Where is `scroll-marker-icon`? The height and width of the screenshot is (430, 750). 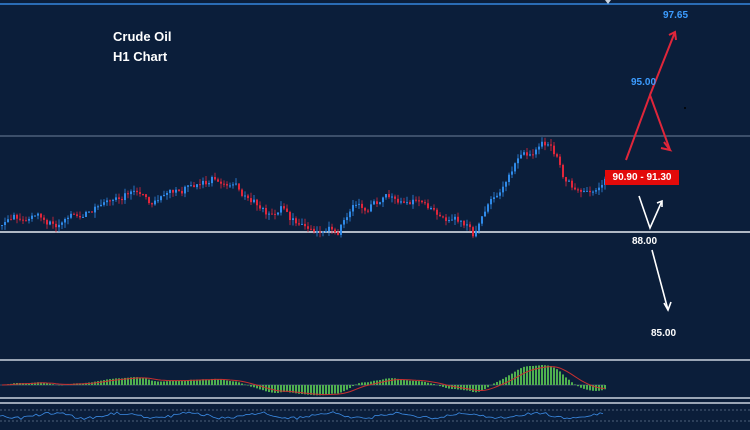 scroll-marker-icon is located at coordinates (608, 2).